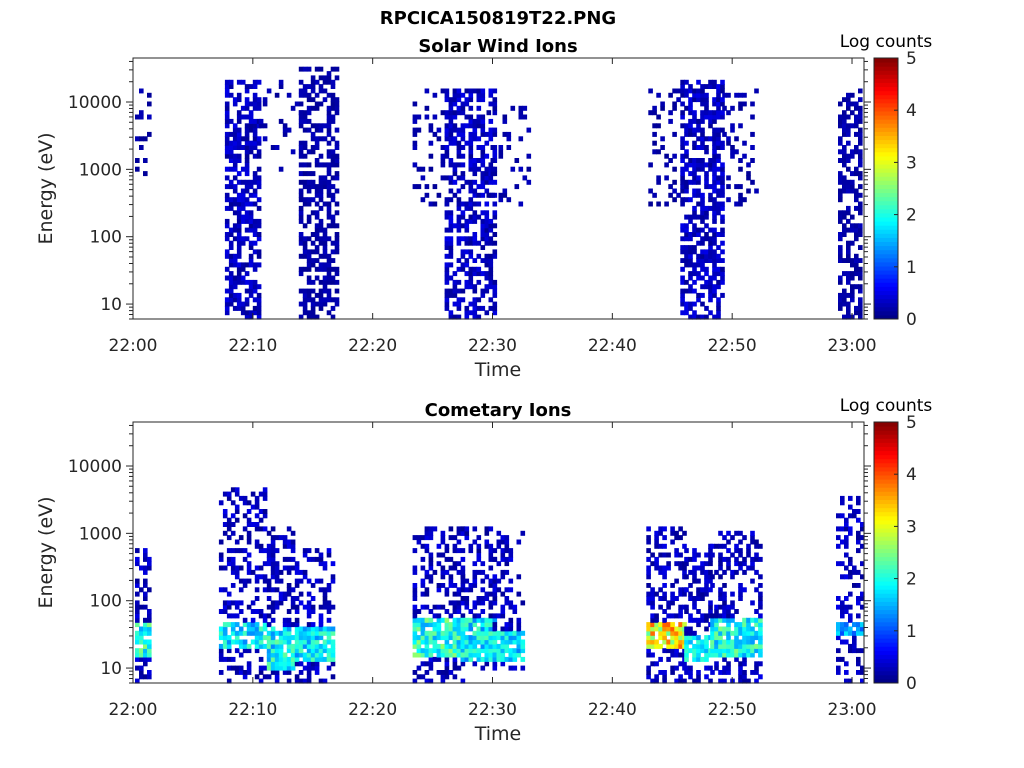  What do you see at coordinates (252, 346) in the screenshot?
I see `x-tick-label: 22:10` at bounding box center [252, 346].